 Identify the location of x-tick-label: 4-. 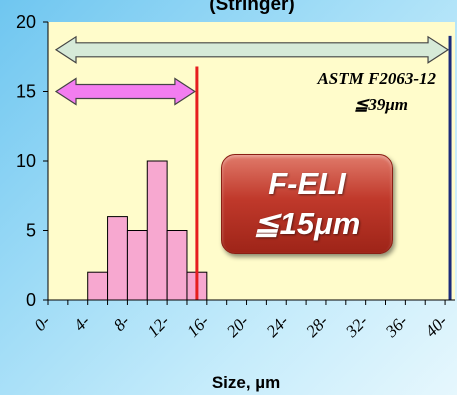
(82, 323).